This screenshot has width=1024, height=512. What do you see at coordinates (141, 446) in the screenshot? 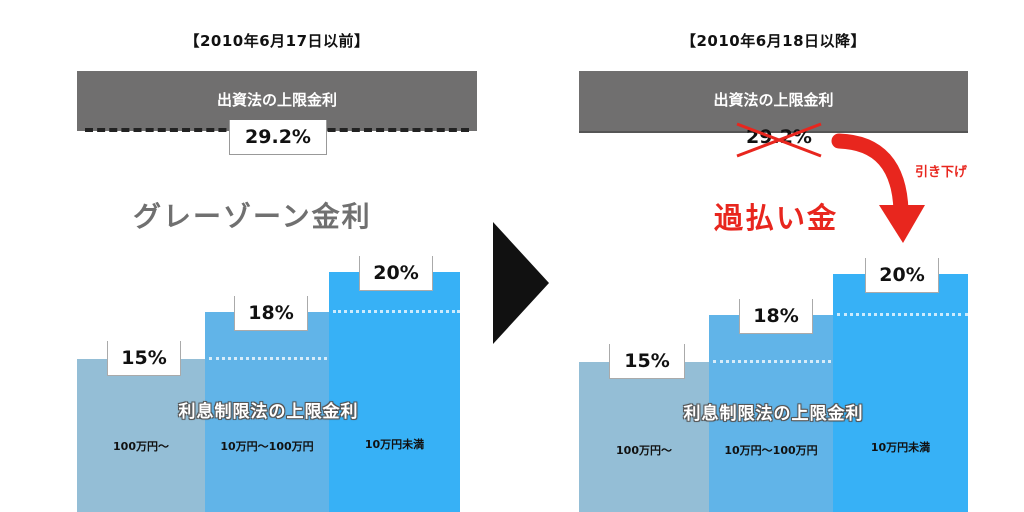
I see `before-category-low: 100万円〜` at bounding box center [141, 446].